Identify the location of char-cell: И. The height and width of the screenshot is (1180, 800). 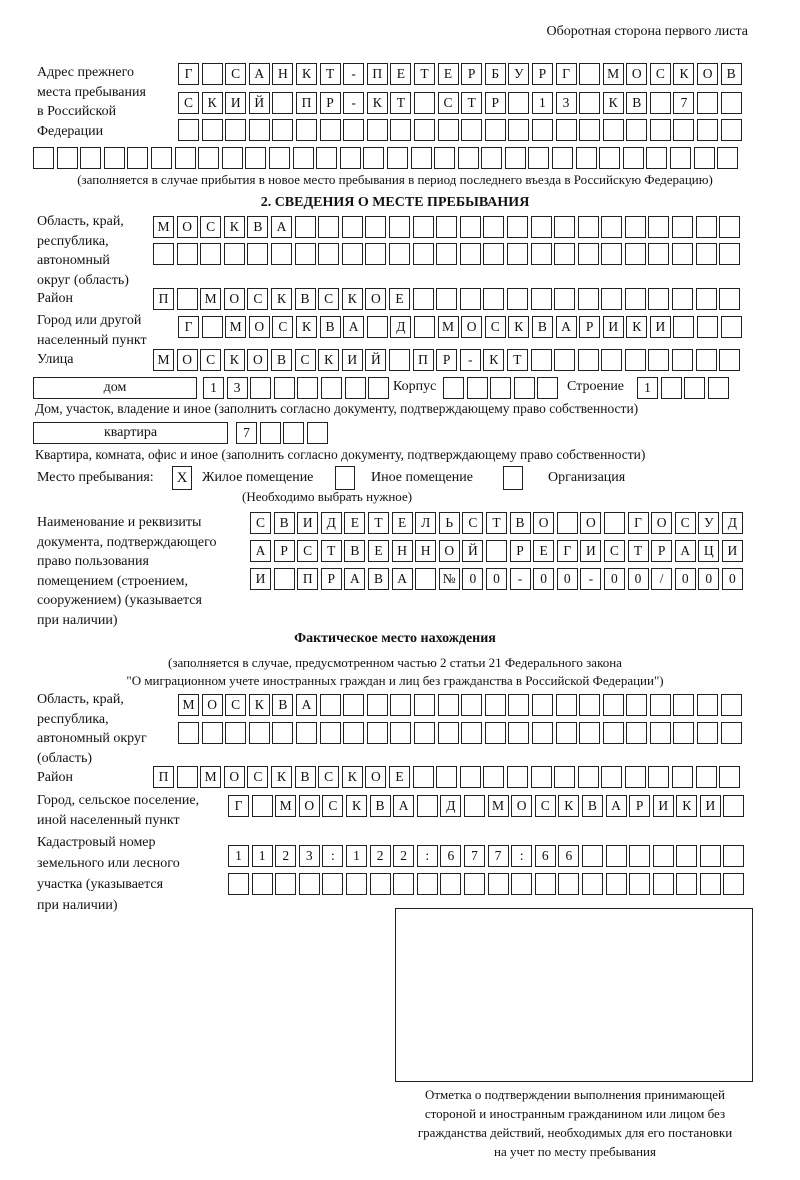
(613, 327).